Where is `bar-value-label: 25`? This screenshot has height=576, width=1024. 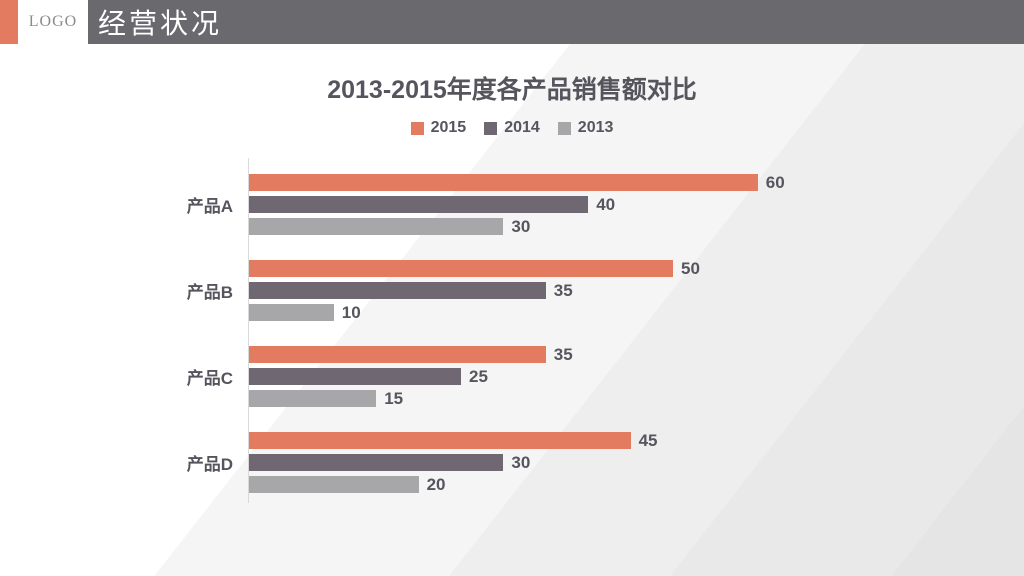 bar-value-label: 25 is located at coordinates (478, 376).